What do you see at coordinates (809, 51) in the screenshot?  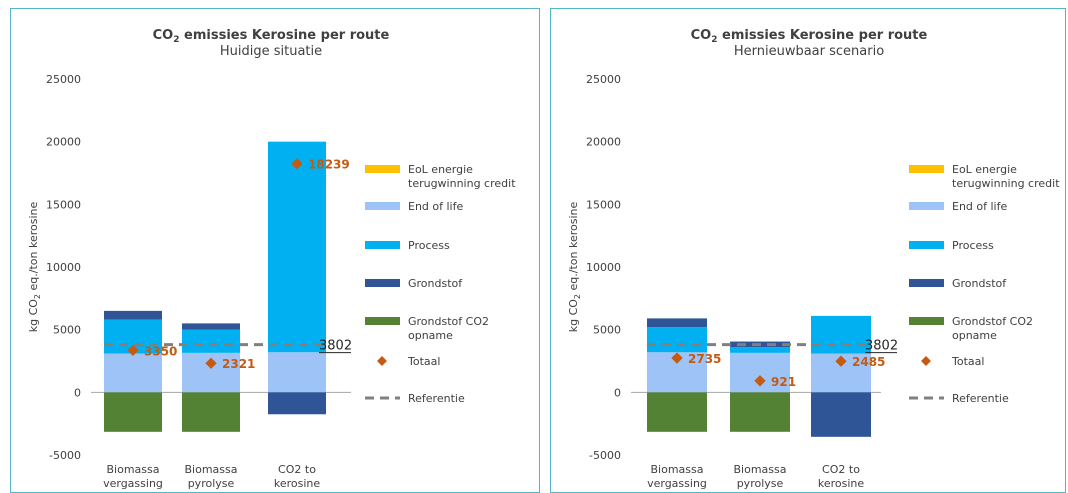 I see `chart-subtitle: Hernieuwbaar scenario` at bounding box center [809, 51].